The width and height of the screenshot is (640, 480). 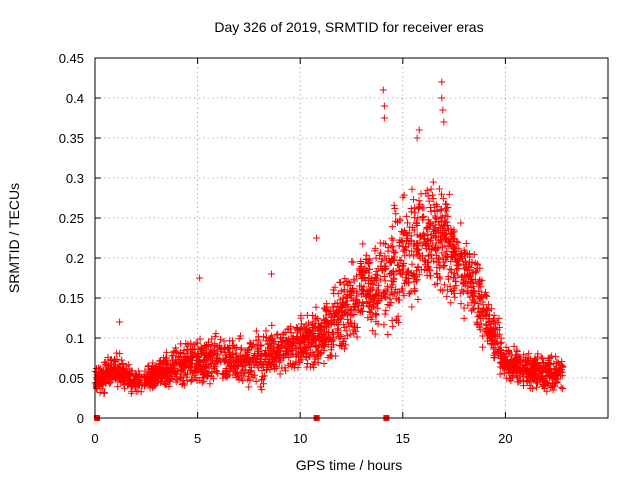 I want to click on y-tick-label: 0.1, so click(x=75, y=338).